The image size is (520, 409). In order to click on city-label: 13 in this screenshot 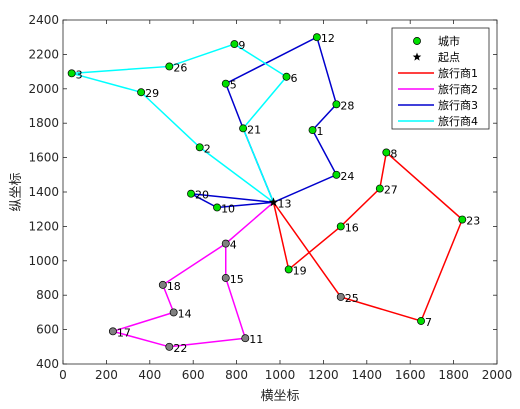, I will do `click(284, 203)`.